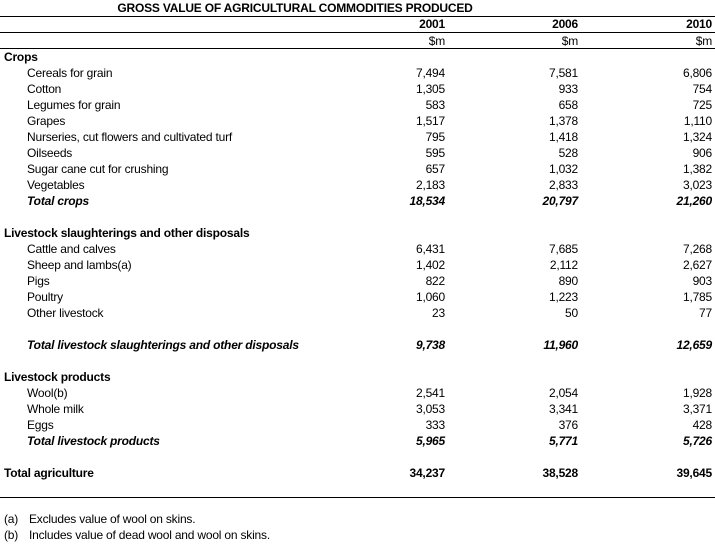 This screenshot has width=715, height=545. What do you see at coordinates (430, 409) in the screenshot?
I see `cell-2001: 3,053` at bounding box center [430, 409].